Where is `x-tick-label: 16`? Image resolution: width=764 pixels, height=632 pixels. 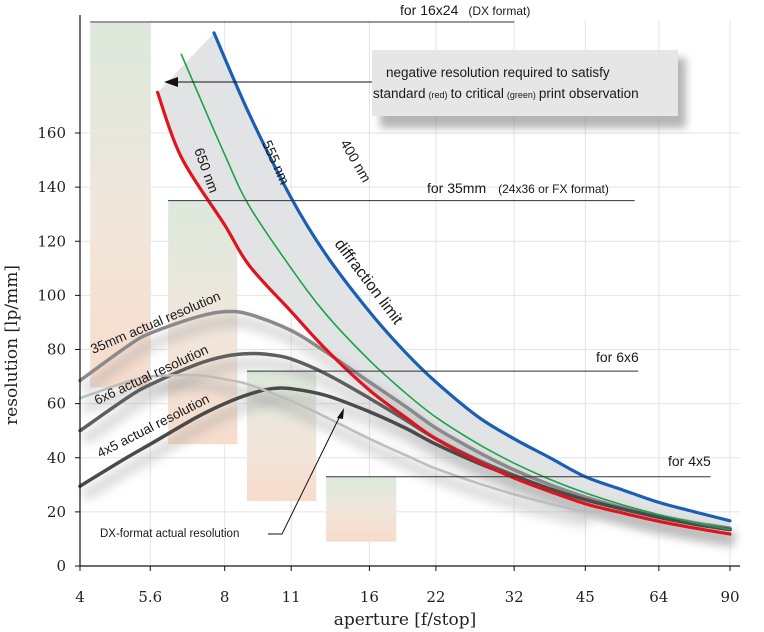 x-tick-label: 16 is located at coordinates (369, 597).